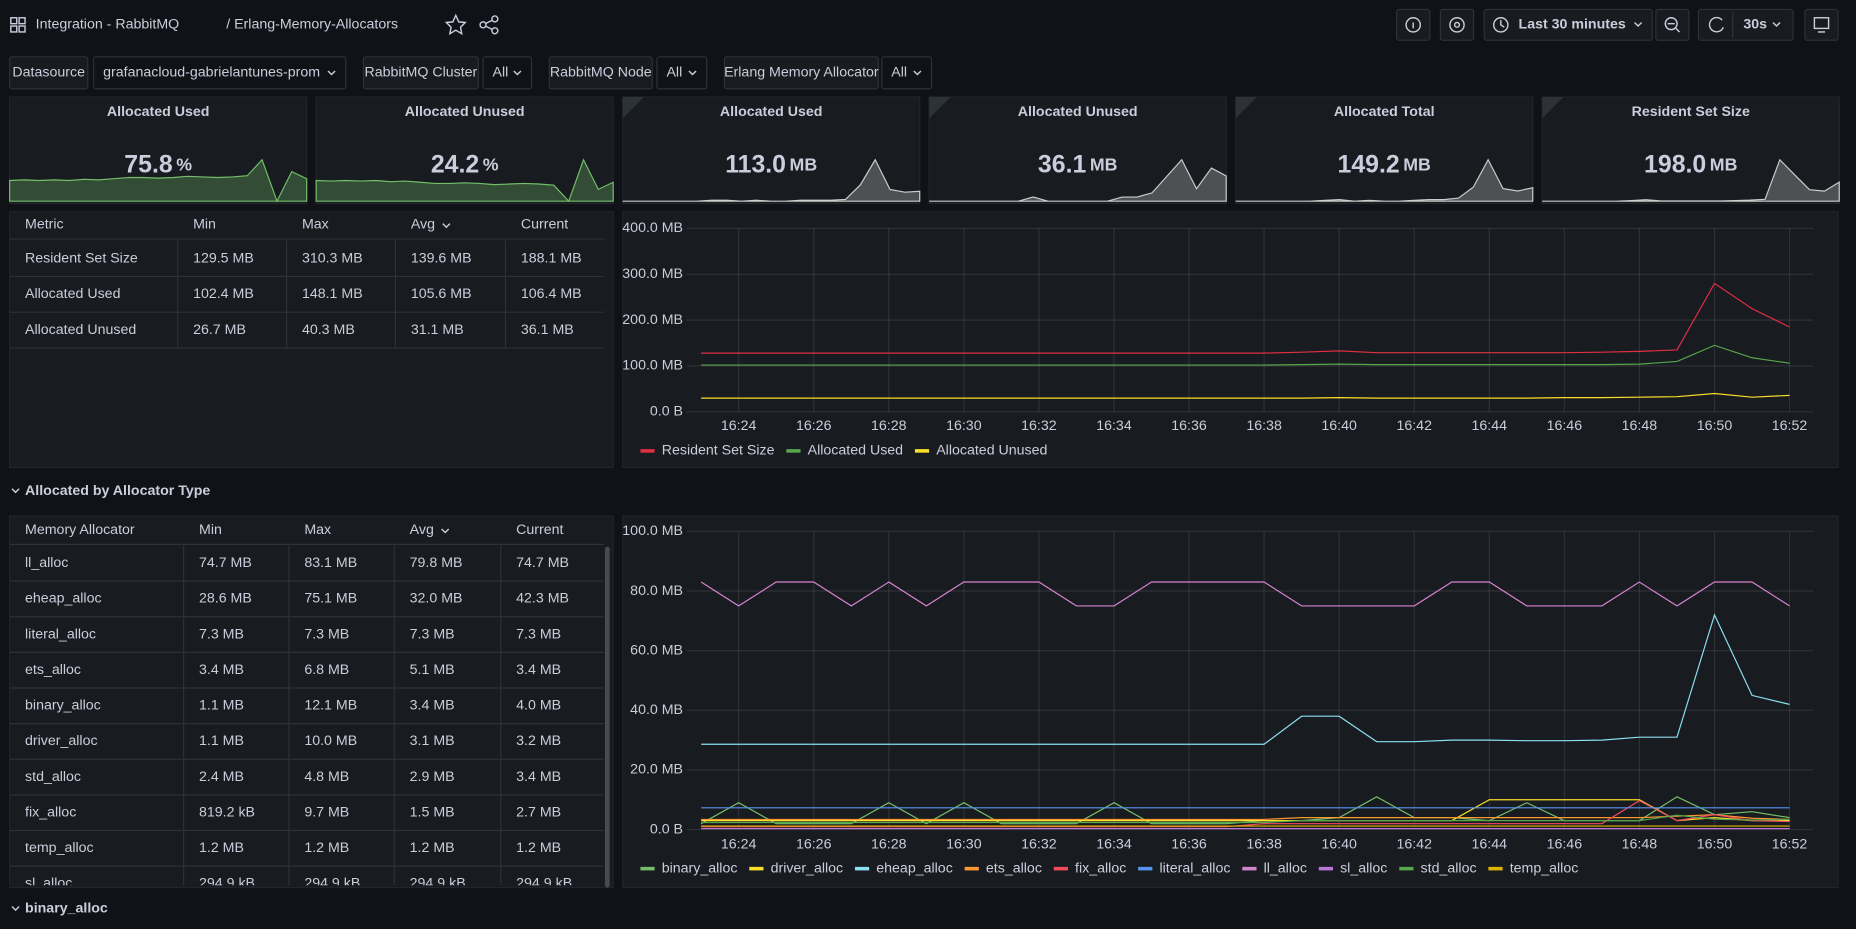 The width and height of the screenshot is (1856, 929). Describe the element at coordinates (889, 845) in the screenshot. I see `x-tick-label: 16:28` at that location.